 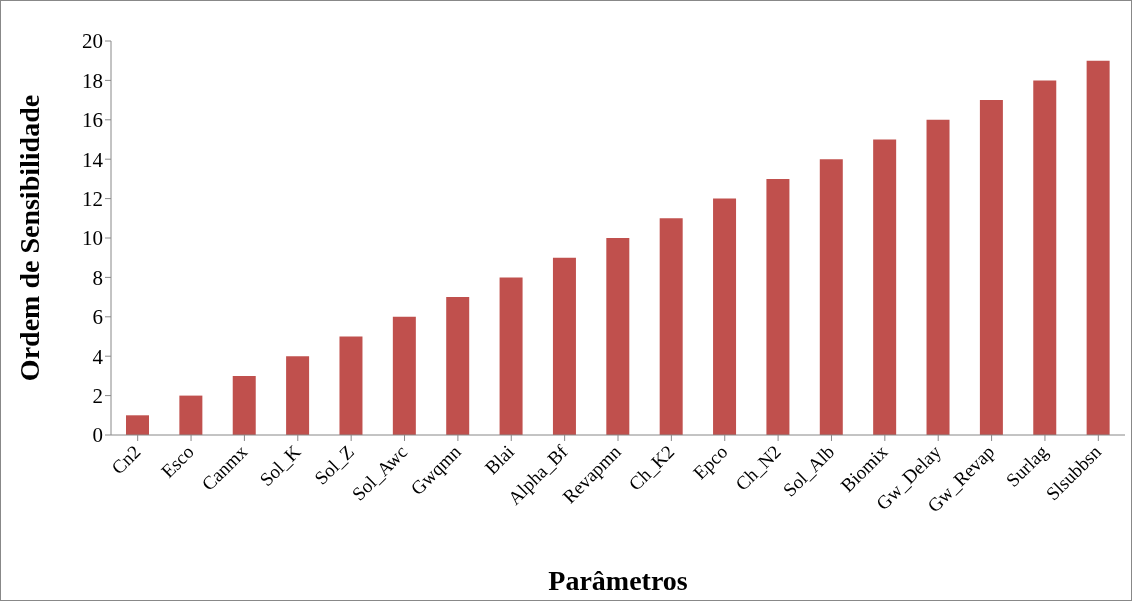 What do you see at coordinates (92, 120) in the screenshot?
I see `y-tick-label: 16` at bounding box center [92, 120].